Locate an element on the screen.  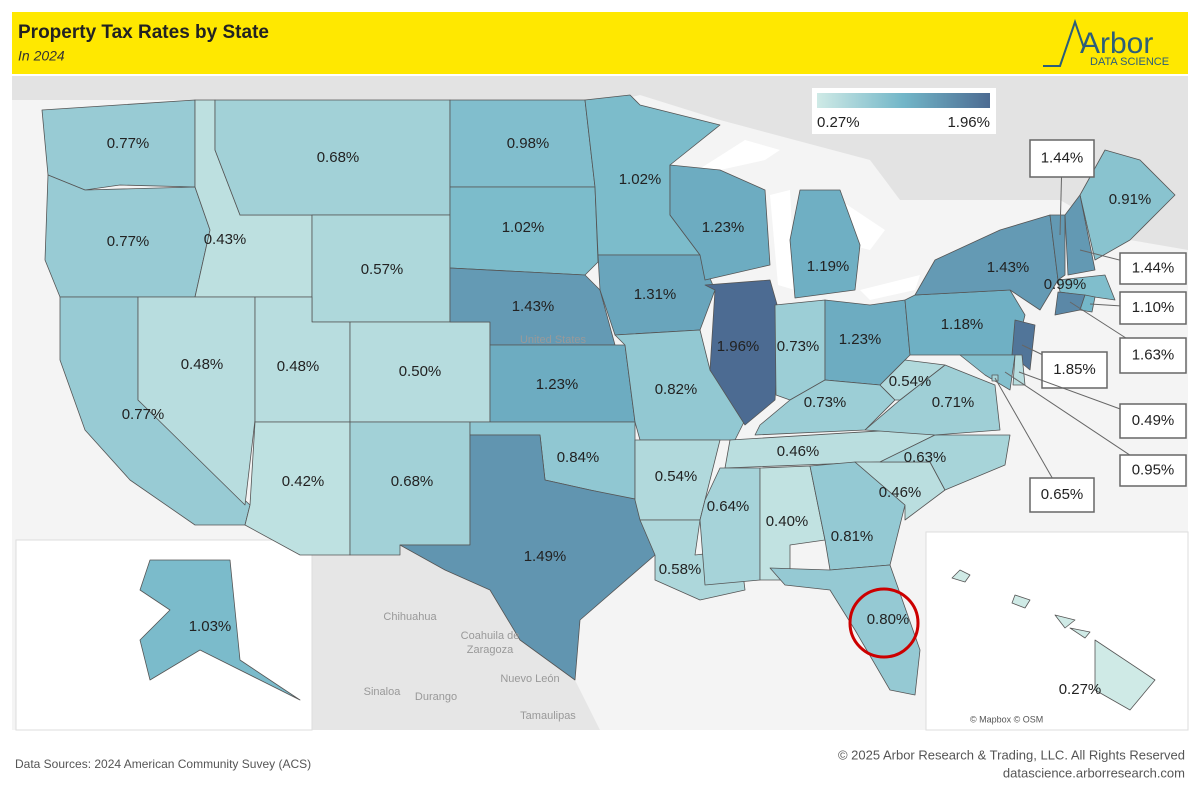
title: Property Tax Rates by State is located at coordinates (143, 32).